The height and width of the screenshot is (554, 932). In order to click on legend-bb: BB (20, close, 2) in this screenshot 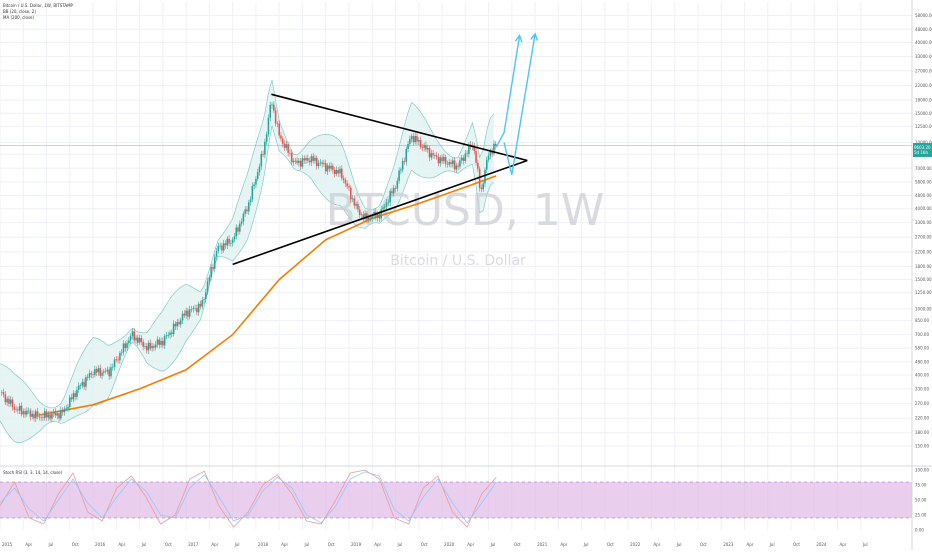, I will do `click(19, 11)`.